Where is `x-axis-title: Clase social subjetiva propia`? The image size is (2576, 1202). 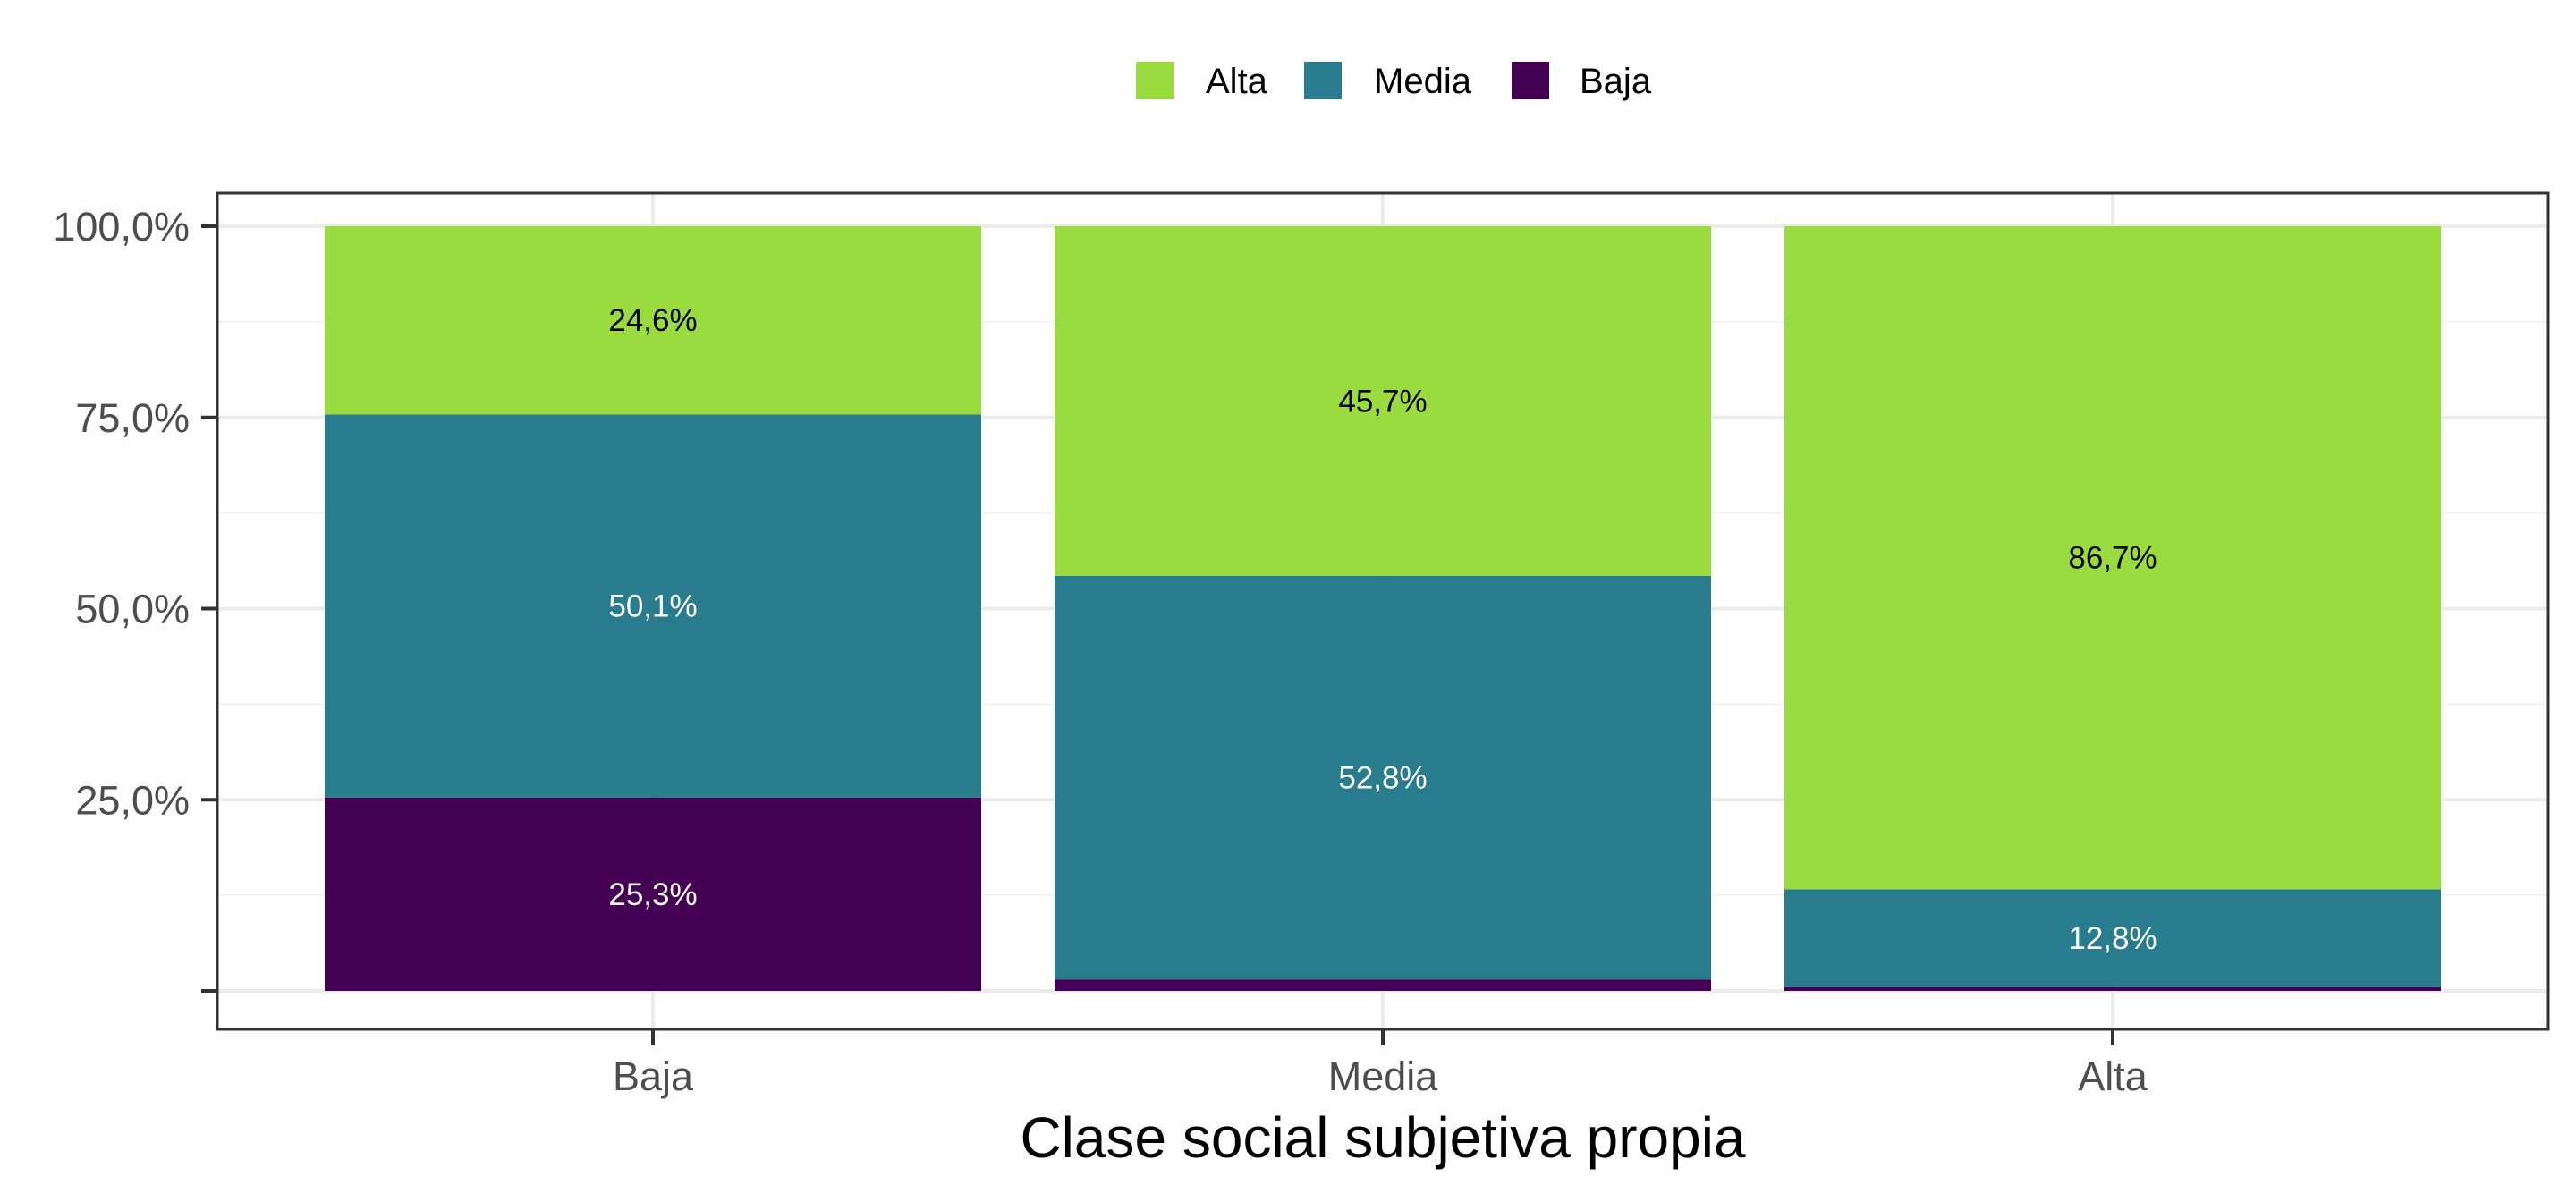 x-axis-title: Clase social subjetiva propia is located at coordinates (1383, 1137).